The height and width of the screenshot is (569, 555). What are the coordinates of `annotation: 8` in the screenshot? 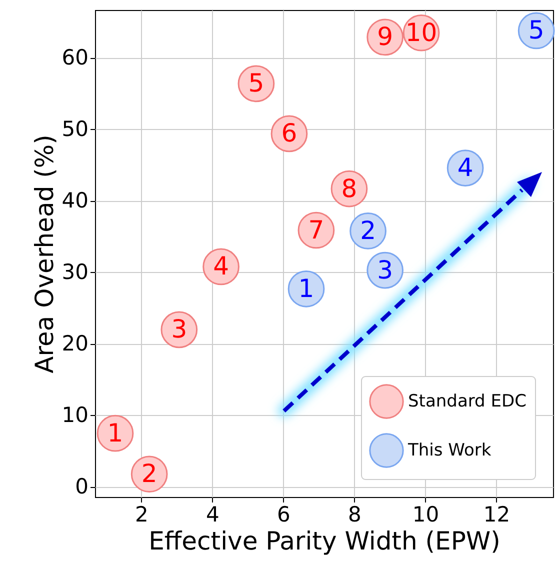 It's located at (349, 188).